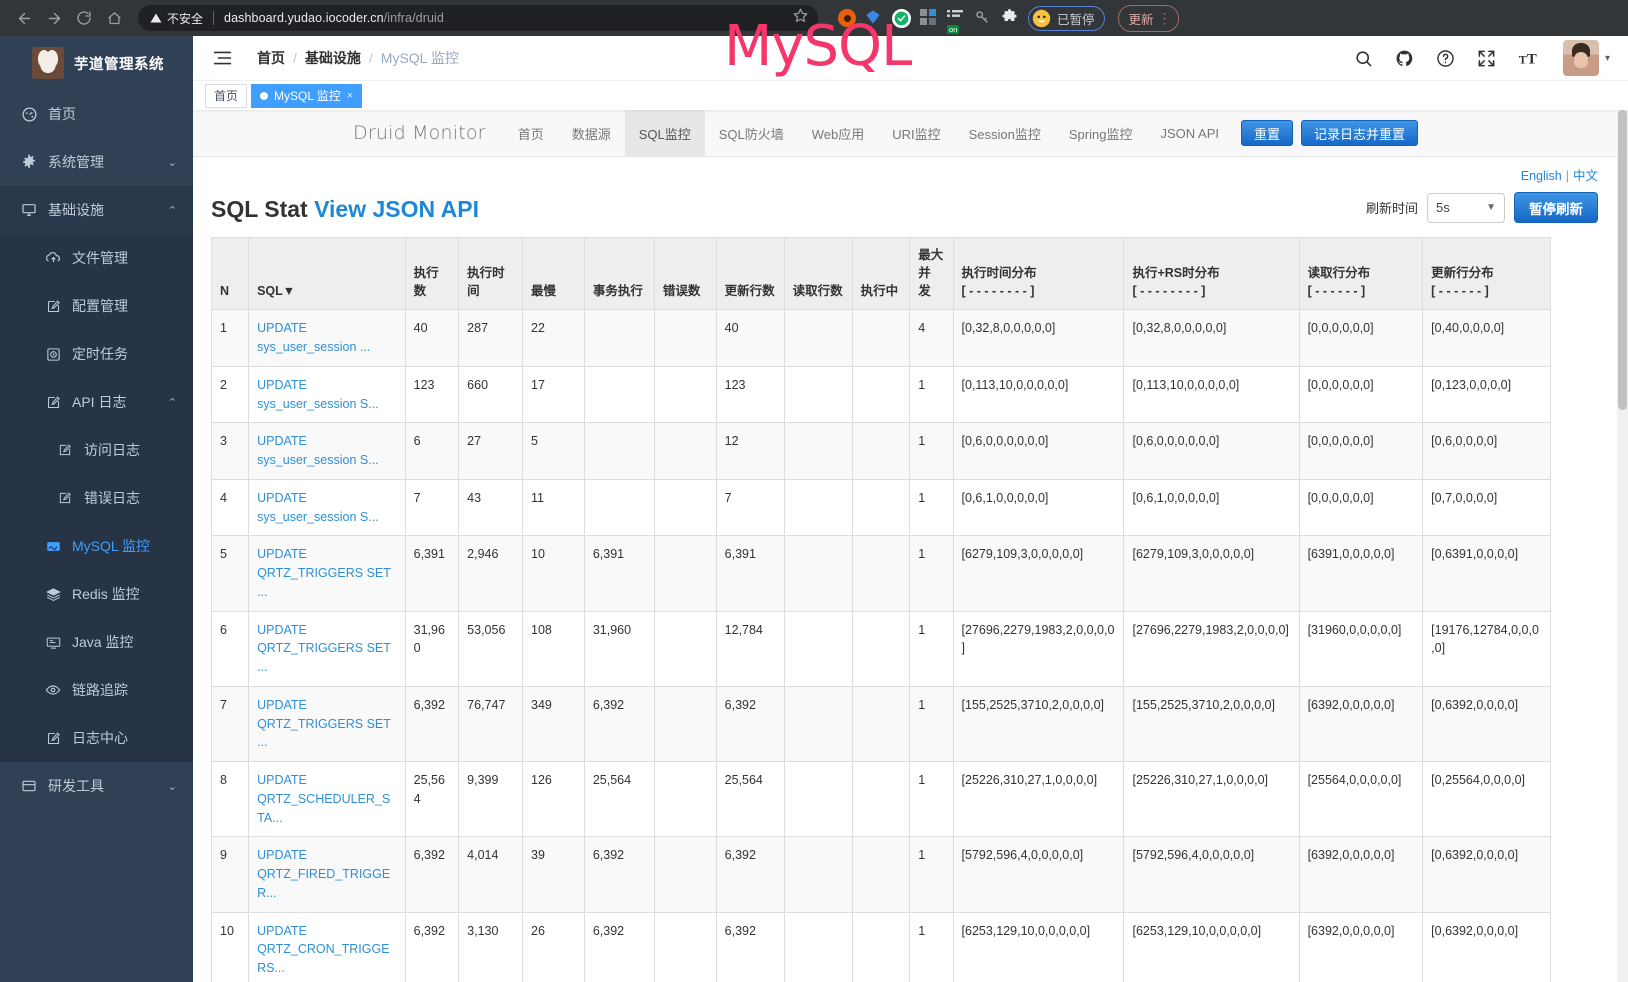 This screenshot has width=1628, height=982. I want to click on th-max-concurrent: 最大并 发, so click(931, 274).